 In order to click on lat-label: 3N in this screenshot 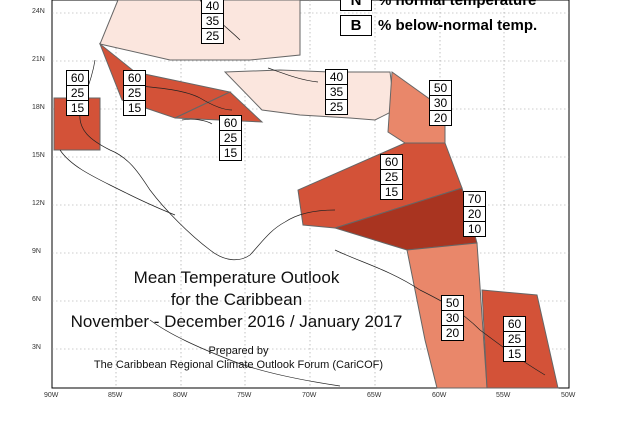, I will do `click(36, 347)`.